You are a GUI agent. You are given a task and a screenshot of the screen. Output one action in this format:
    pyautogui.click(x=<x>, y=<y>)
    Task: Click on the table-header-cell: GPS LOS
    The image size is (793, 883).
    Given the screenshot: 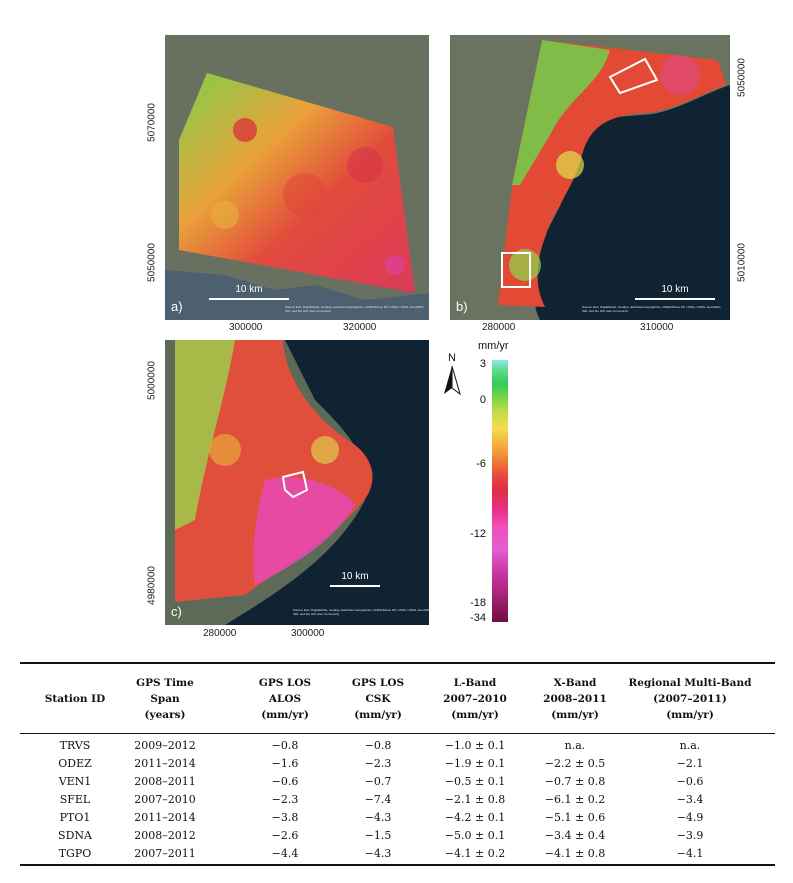 What is the action you would take?
    pyautogui.click(x=285, y=683)
    